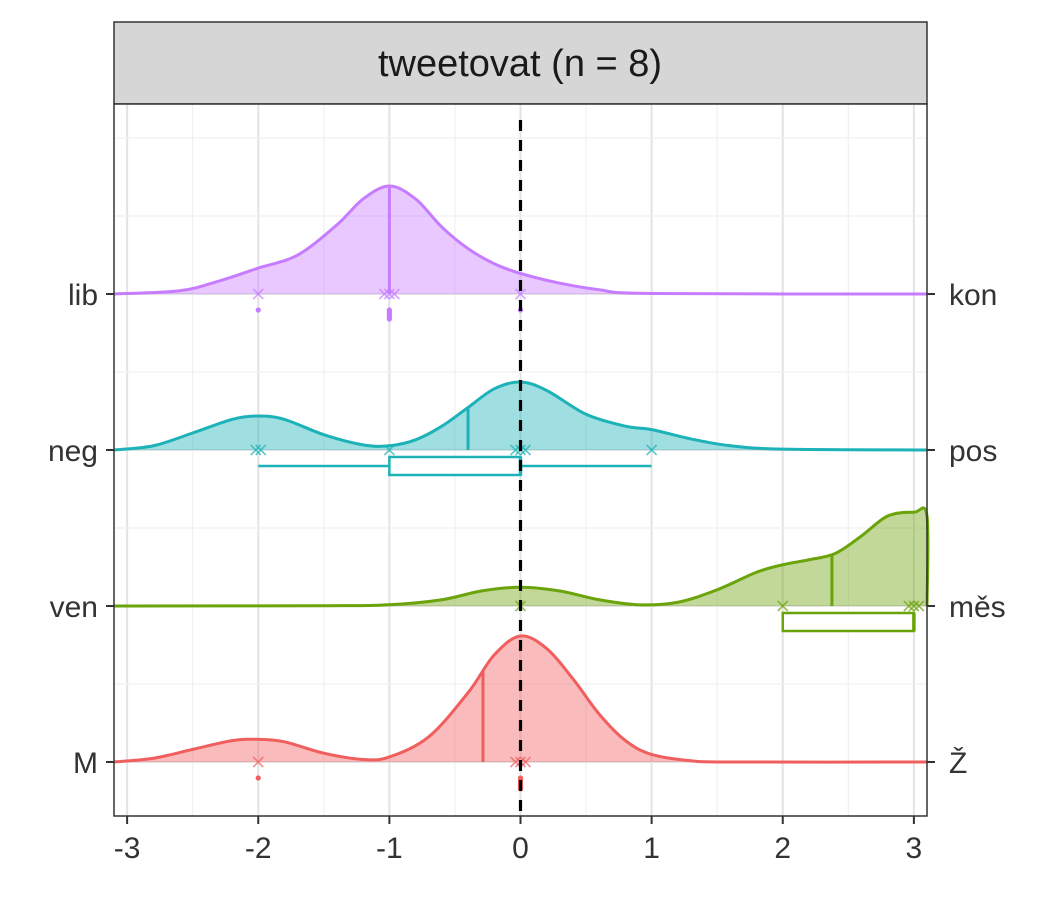 The image size is (1050, 900). Describe the element at coordinates (651, 848) in the screenshot. I see `x-tick-label: 1` at that location.